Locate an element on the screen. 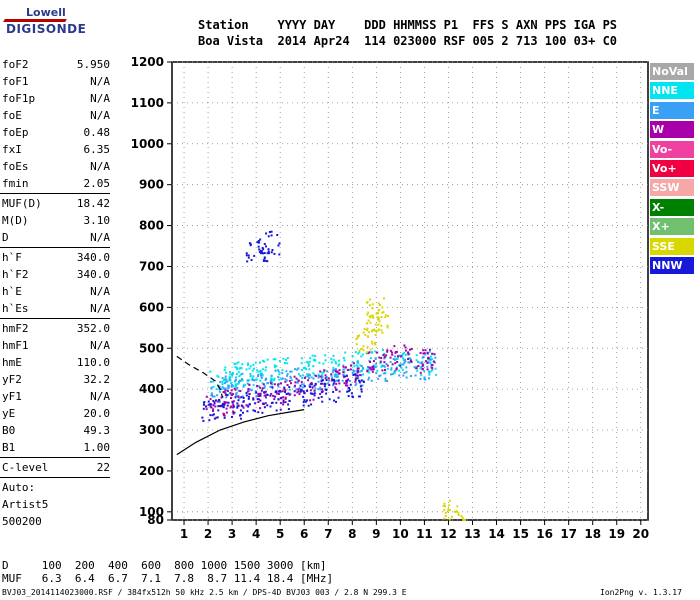  x-tick-label: 8 is located at coordinates (352, 534).